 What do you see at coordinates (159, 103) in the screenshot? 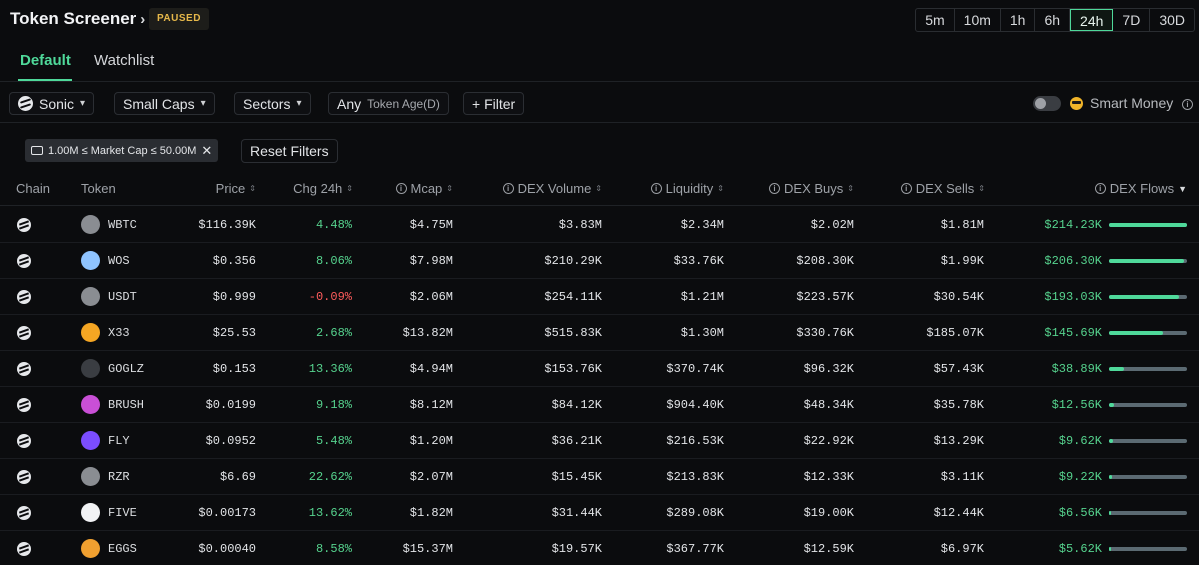
I see `caps-dropdown-label: Small Caps` at bounding box center [159, 103].